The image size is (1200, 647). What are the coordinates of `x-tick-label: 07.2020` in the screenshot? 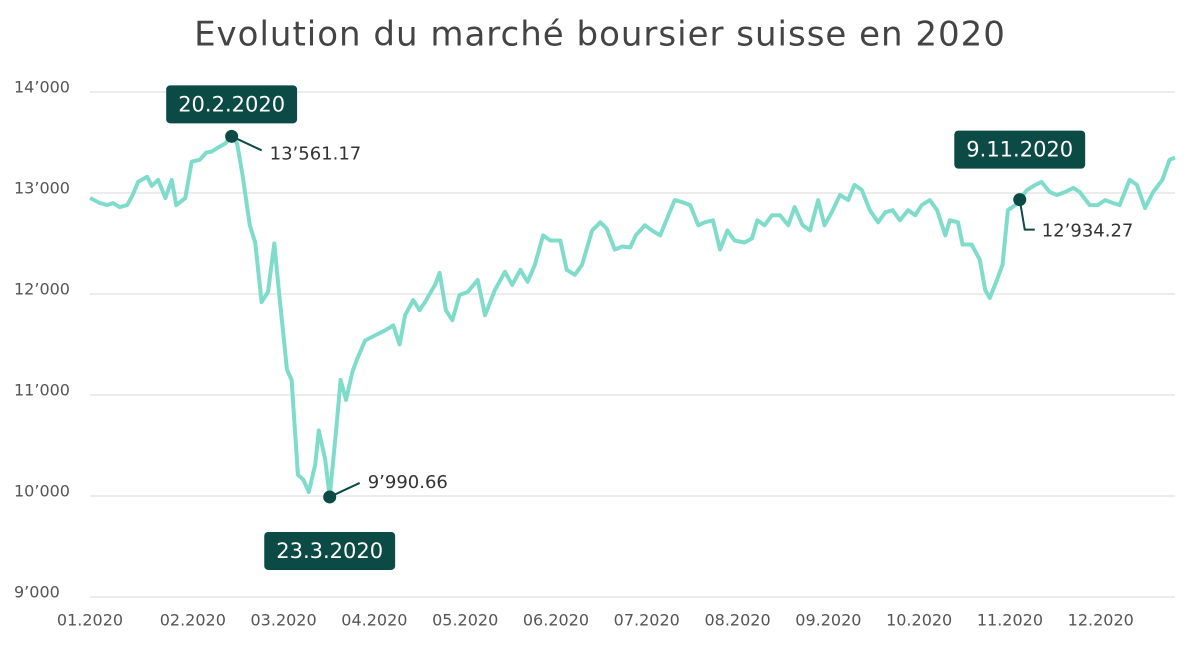 It's located at (647, 620).